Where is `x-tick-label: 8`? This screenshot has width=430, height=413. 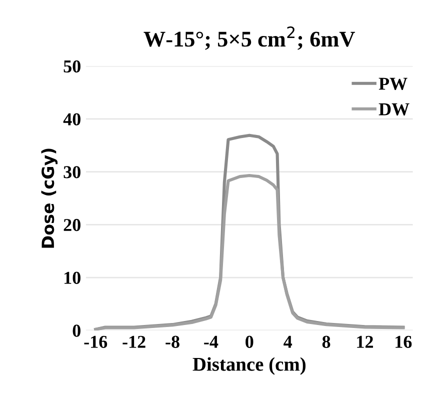 x-tick-label: 8 is located at coordinates (326, 342).